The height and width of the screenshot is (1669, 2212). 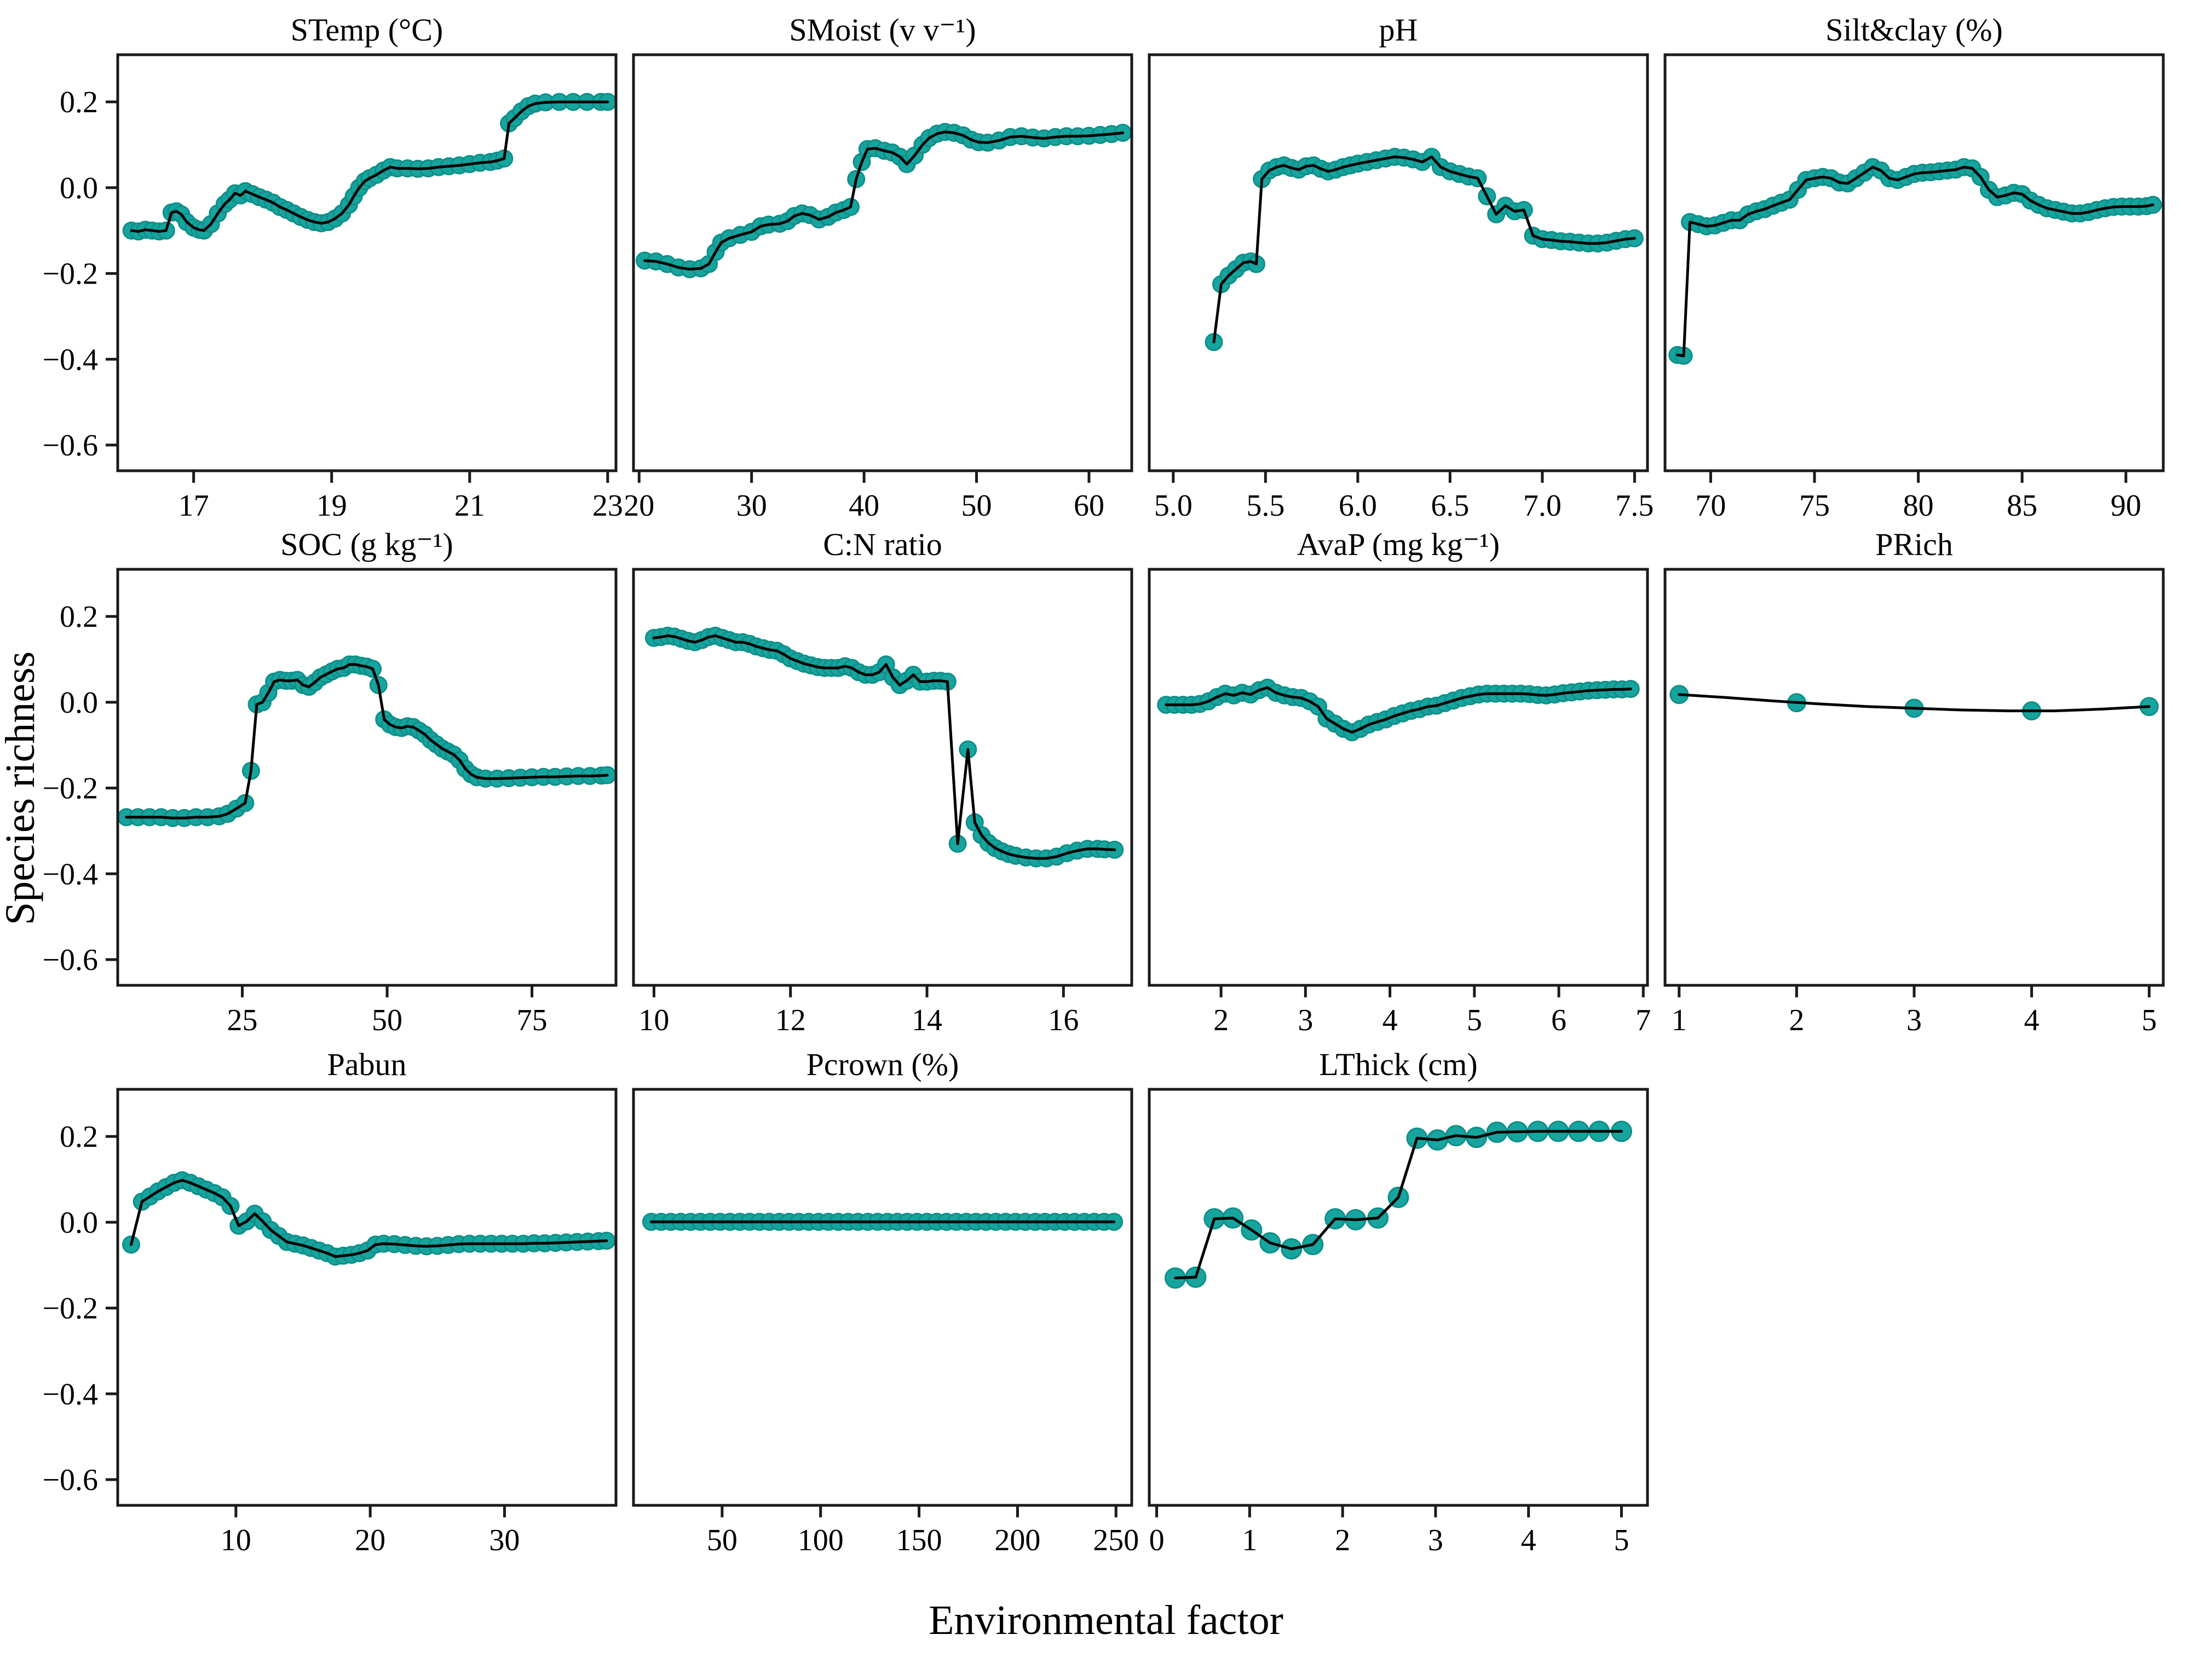 I want to click on x-tick-label: 6.5, so click(x=1450, y=506).